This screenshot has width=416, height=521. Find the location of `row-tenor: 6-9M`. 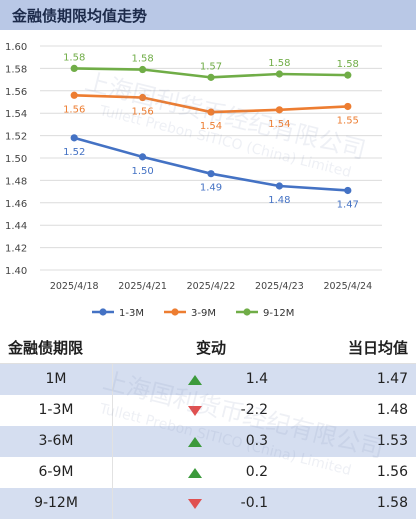

row-tenor: 6-9M is located at coordinates (56, 472).